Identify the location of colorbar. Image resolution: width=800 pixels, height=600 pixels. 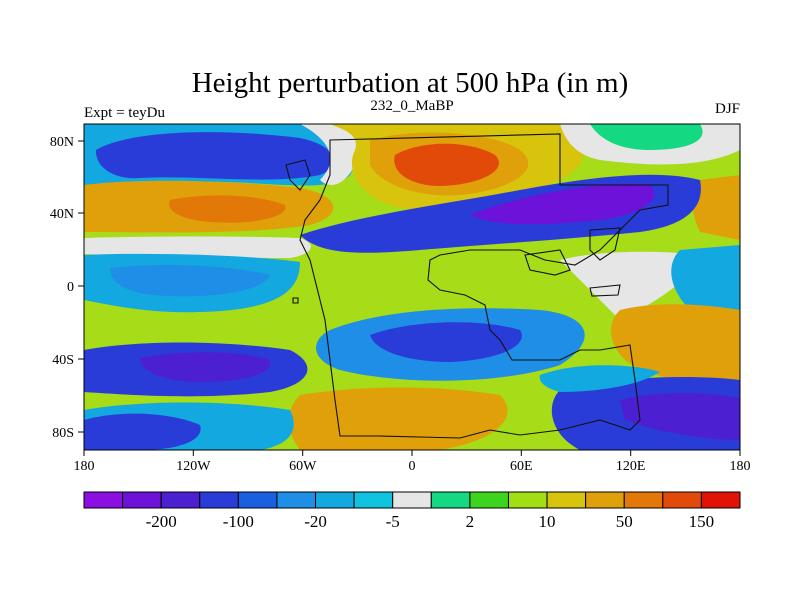
(412, 500).